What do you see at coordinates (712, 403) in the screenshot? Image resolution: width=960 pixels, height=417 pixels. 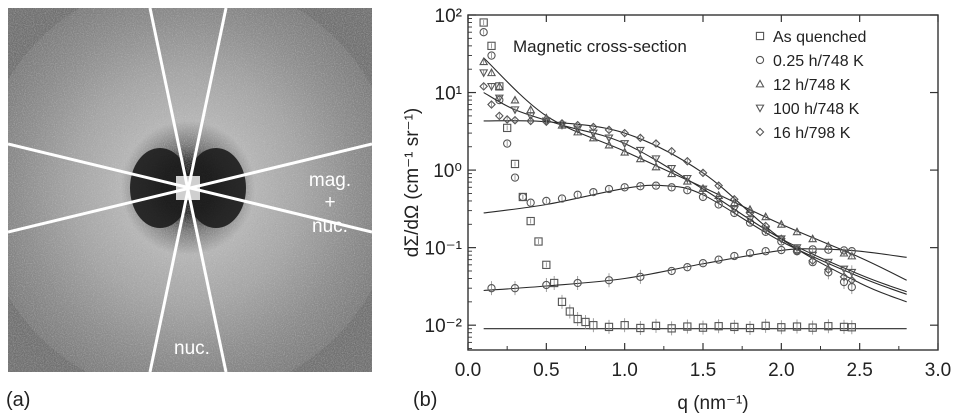 I see `x-axis-label: q (nm⁻¹)` at bounding box center [712, 403].